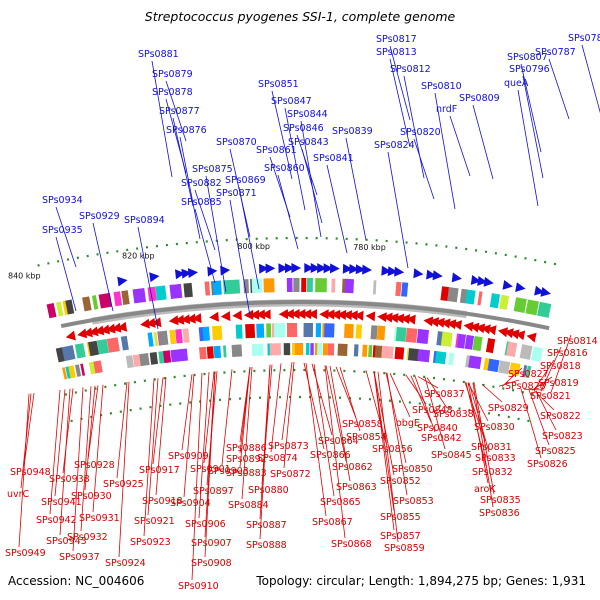 The image size is (600, 600). Describe the element at coordinates (400, 481) in the screenshot. I see `reverse-gene-label: SPs0852` at that location.